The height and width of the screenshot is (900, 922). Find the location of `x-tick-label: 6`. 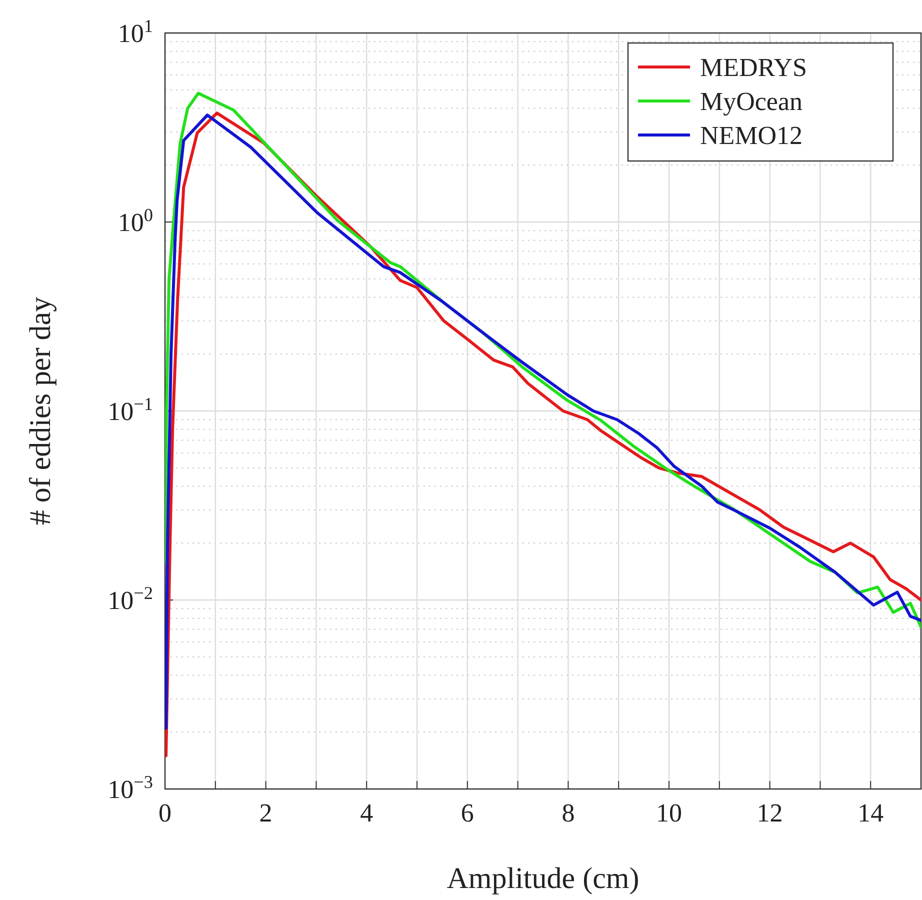

x-tick-label: 6 is located at coordinates (467, 813).